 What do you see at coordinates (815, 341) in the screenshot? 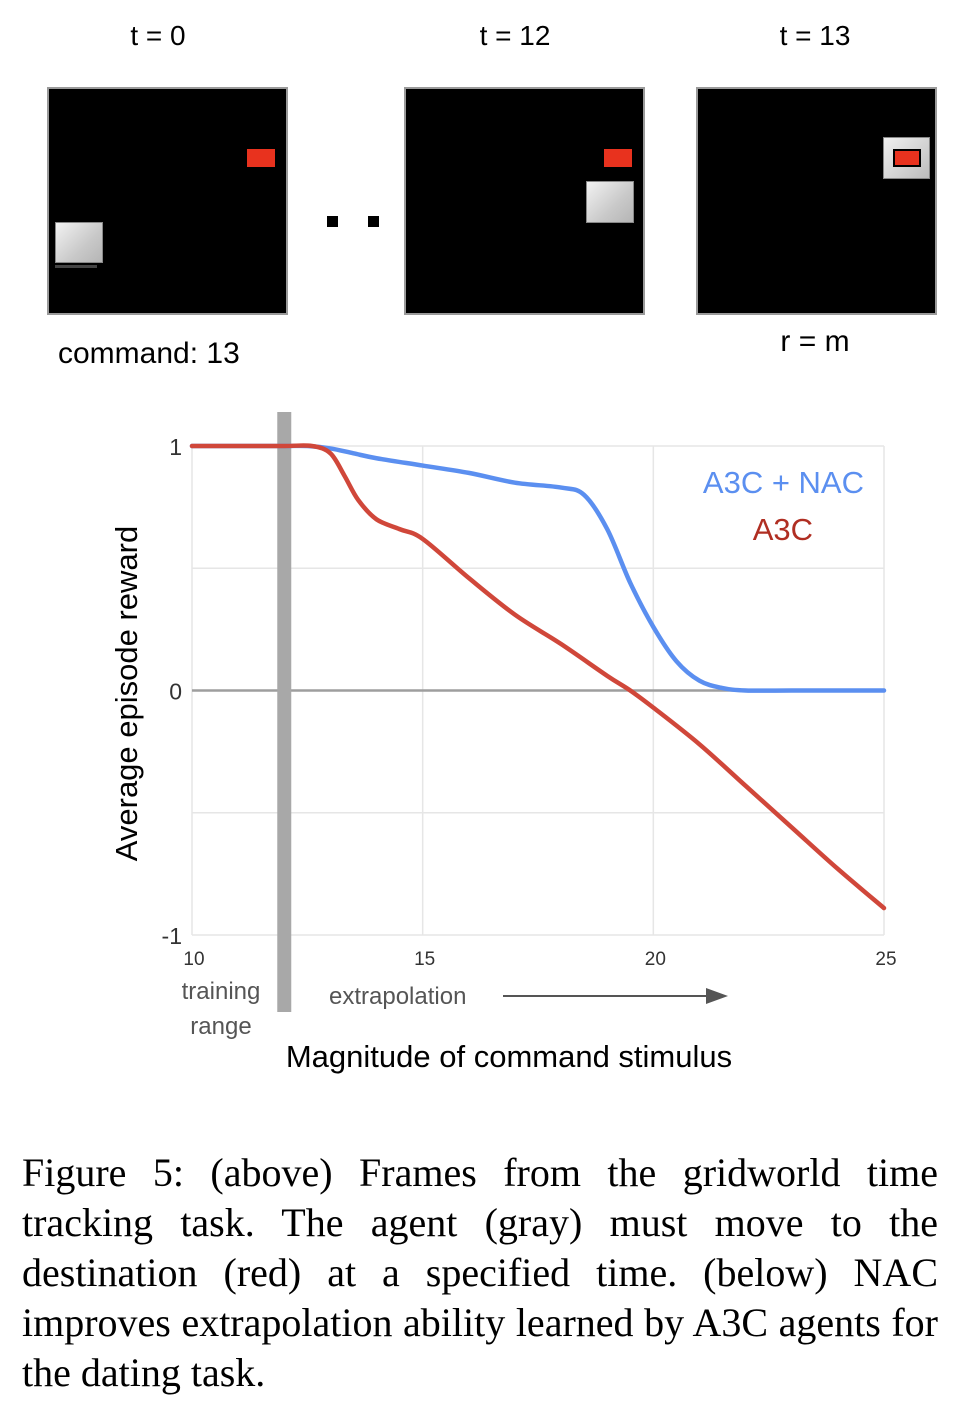
I see `reward-label: r = m` at bounding box center [815, 341].